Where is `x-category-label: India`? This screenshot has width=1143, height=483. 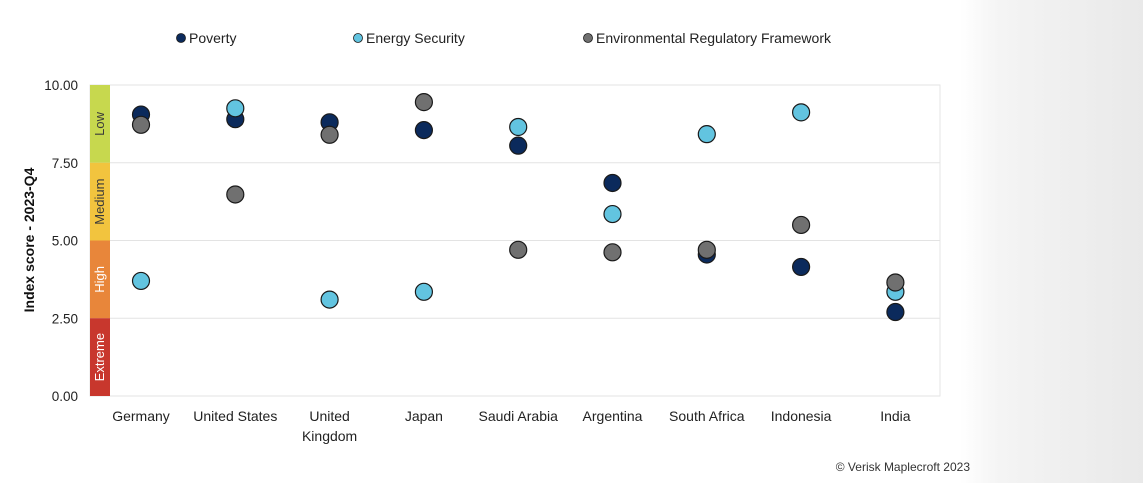
x-category-label: India is located at coordinates (895, 416).